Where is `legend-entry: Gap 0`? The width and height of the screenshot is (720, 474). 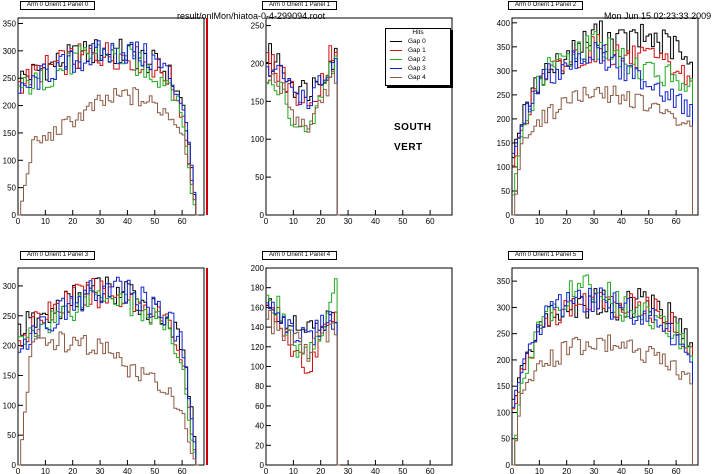
legend-entry: Gap 0 is located at coordinates (418, 41).